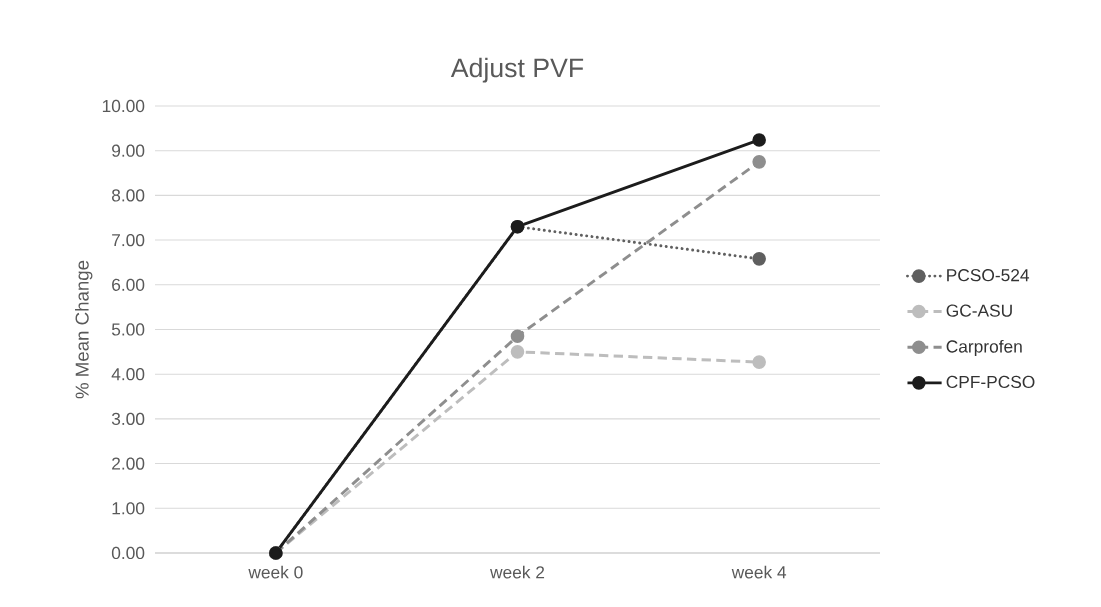  Describe the element at coordinates (759, 572) in the screenshot. I see `x-tick-label: week 4` at that location.